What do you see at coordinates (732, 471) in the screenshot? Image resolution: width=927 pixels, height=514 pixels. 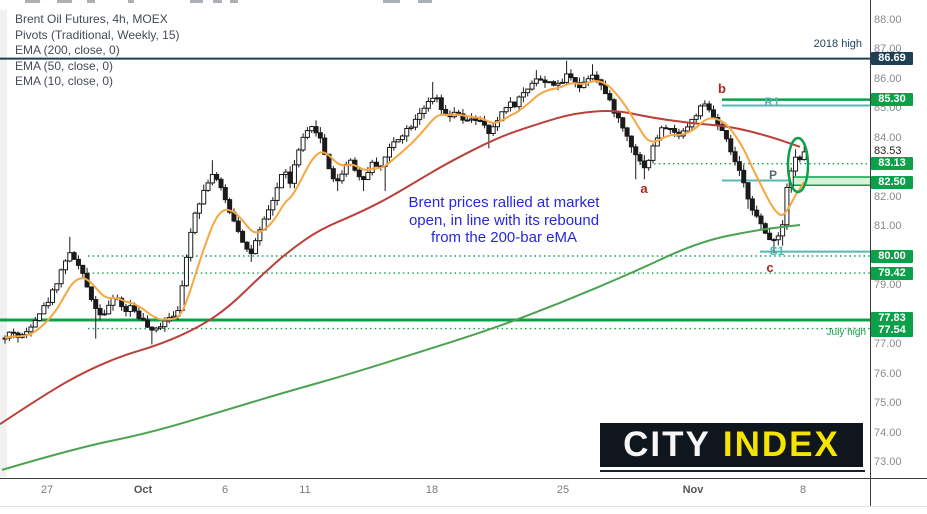 I see `logo-underline` at bounding box center [732, 471].